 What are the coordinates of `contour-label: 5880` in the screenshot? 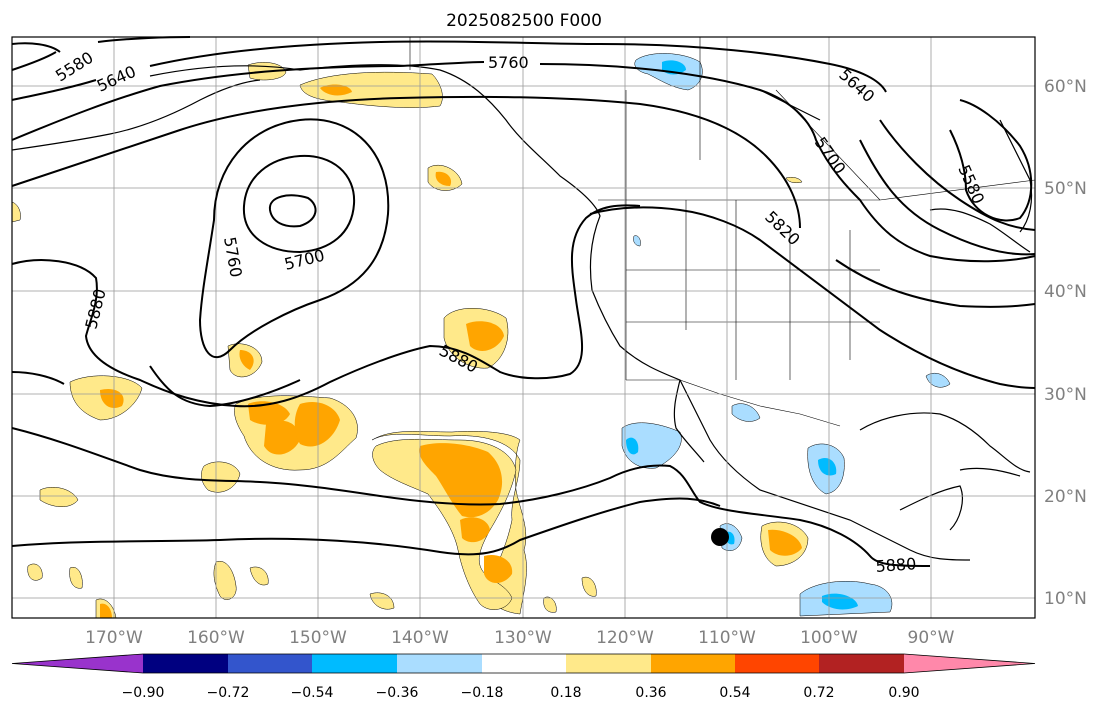 It's located at (896, 565).